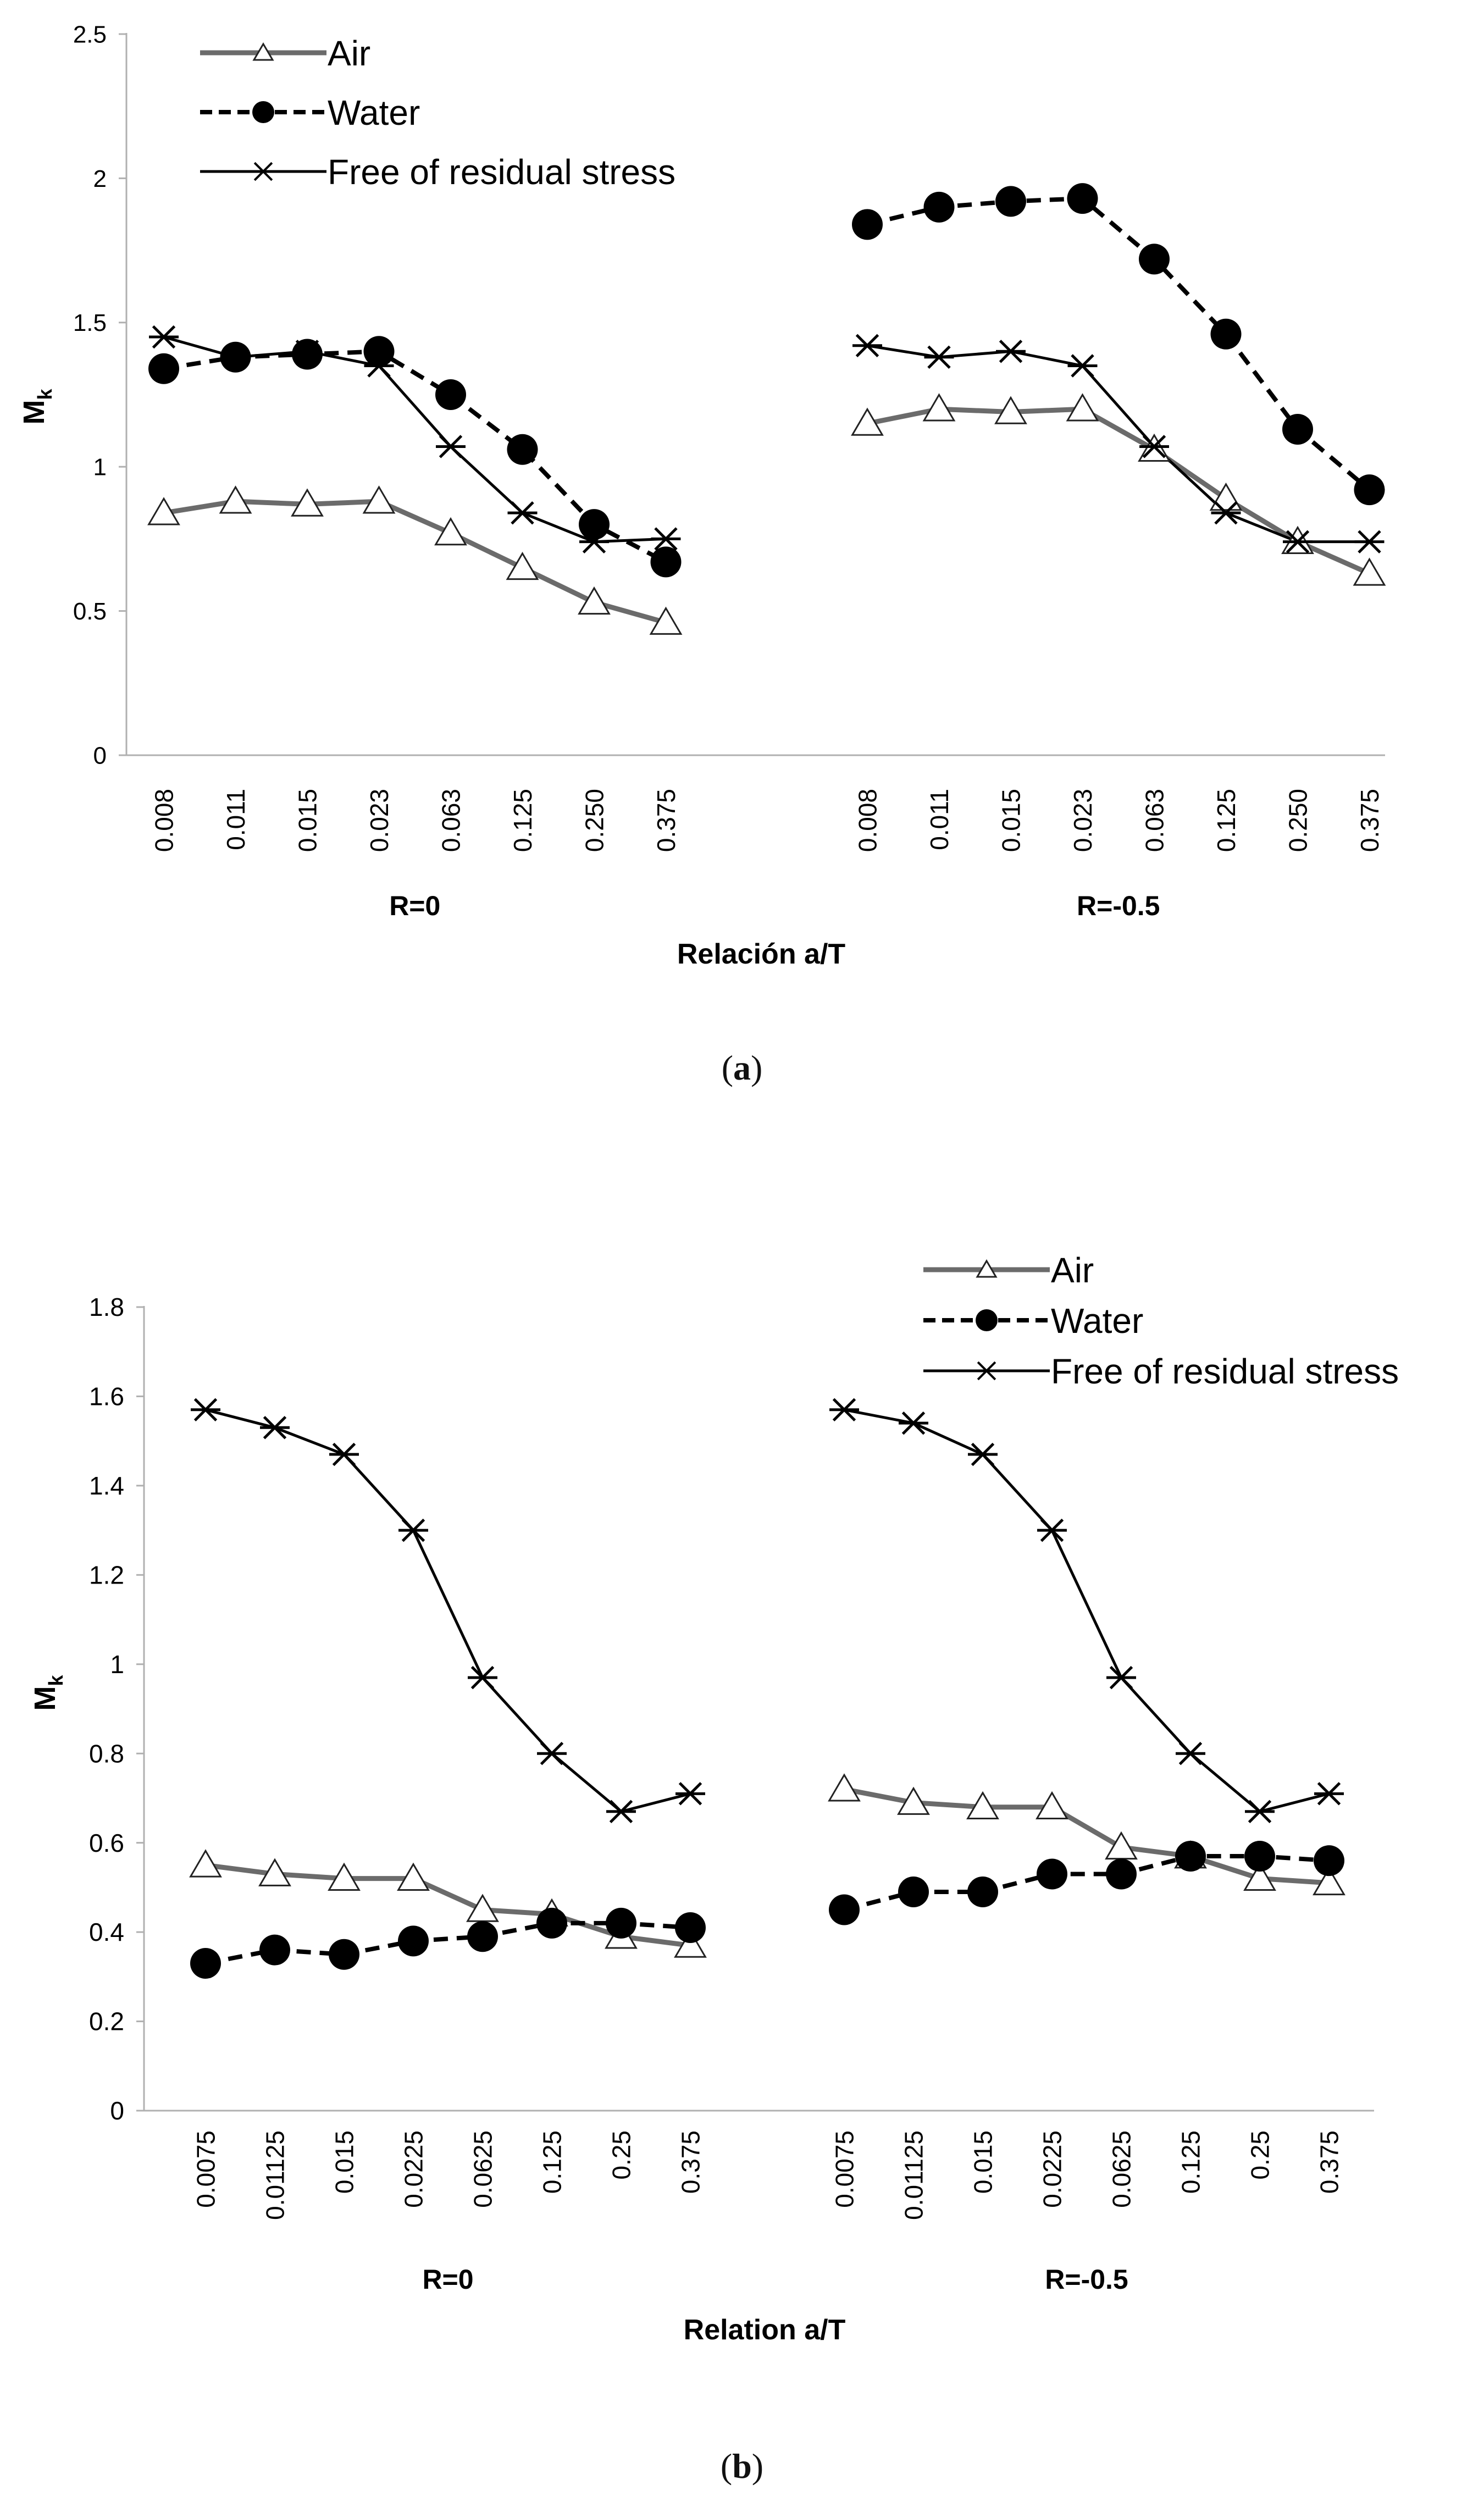 This screenshot has height=2513, width=1484. I want to click on y-tick-label: 1.8, so click(106, 1307).